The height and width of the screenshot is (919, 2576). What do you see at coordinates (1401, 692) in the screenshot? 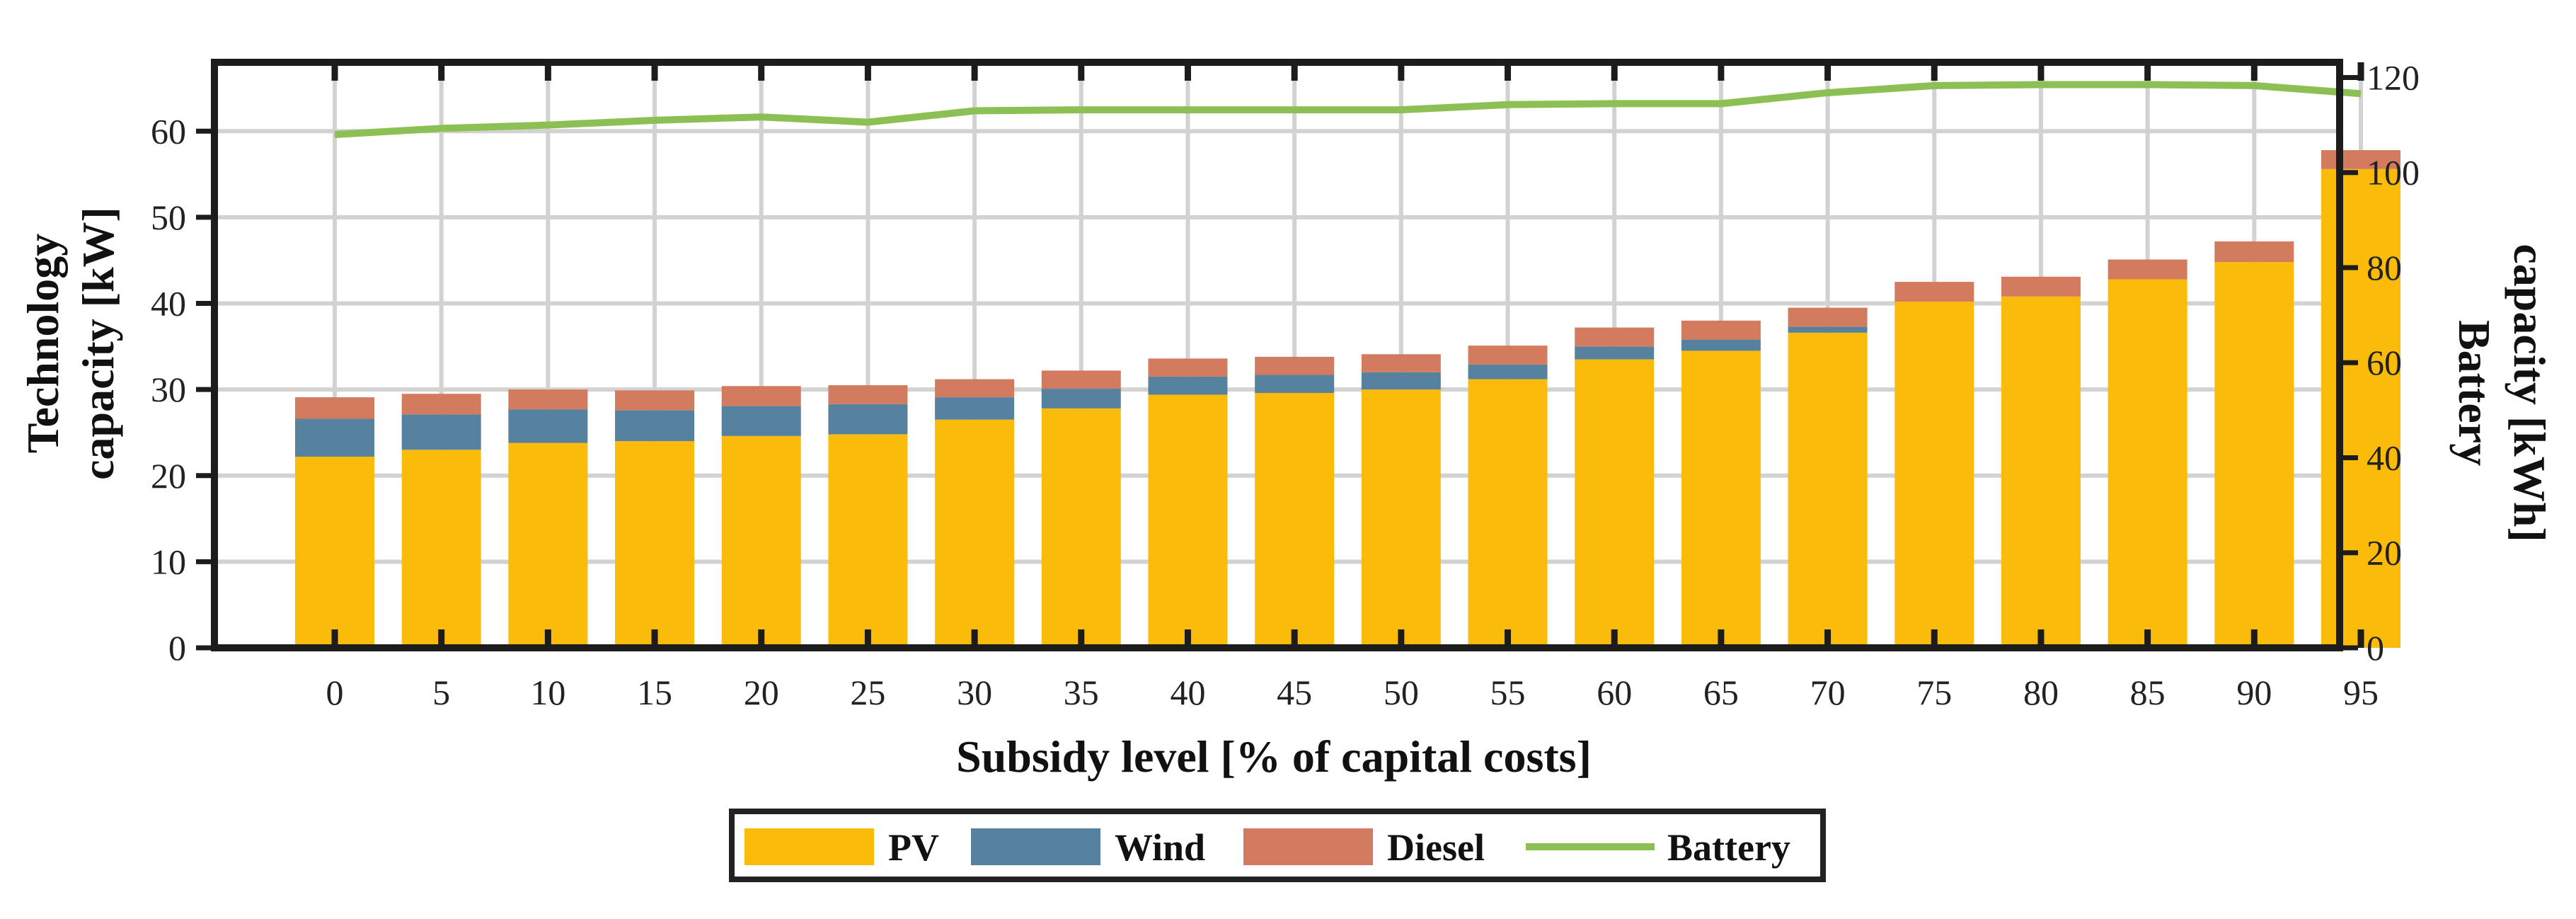
I see `x-tick-label-50: 50` at bounding box center [1401, 692].